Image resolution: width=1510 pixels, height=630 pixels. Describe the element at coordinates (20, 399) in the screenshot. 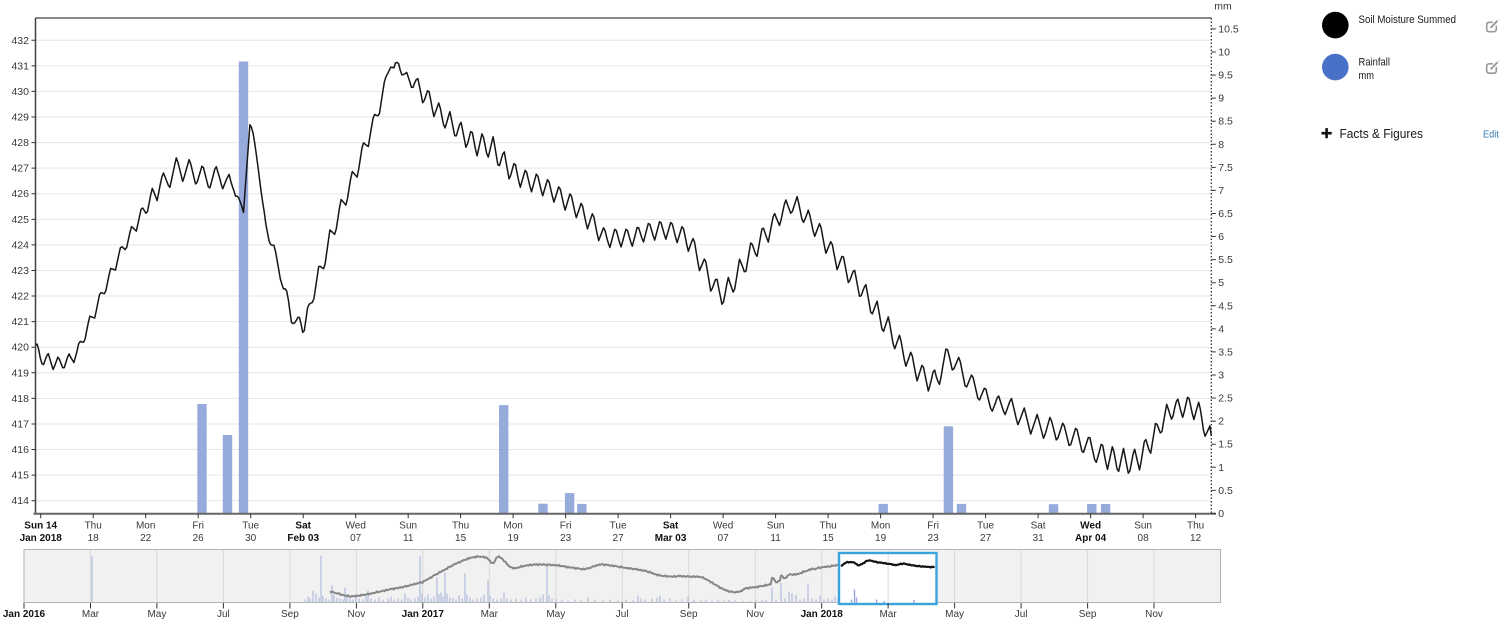

I see `svg-text: 418` at that location.